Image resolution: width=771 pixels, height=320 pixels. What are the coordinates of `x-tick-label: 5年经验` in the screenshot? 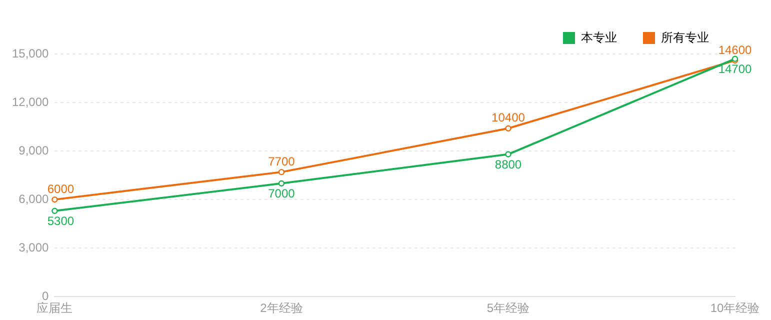 It's located at (508, 308).